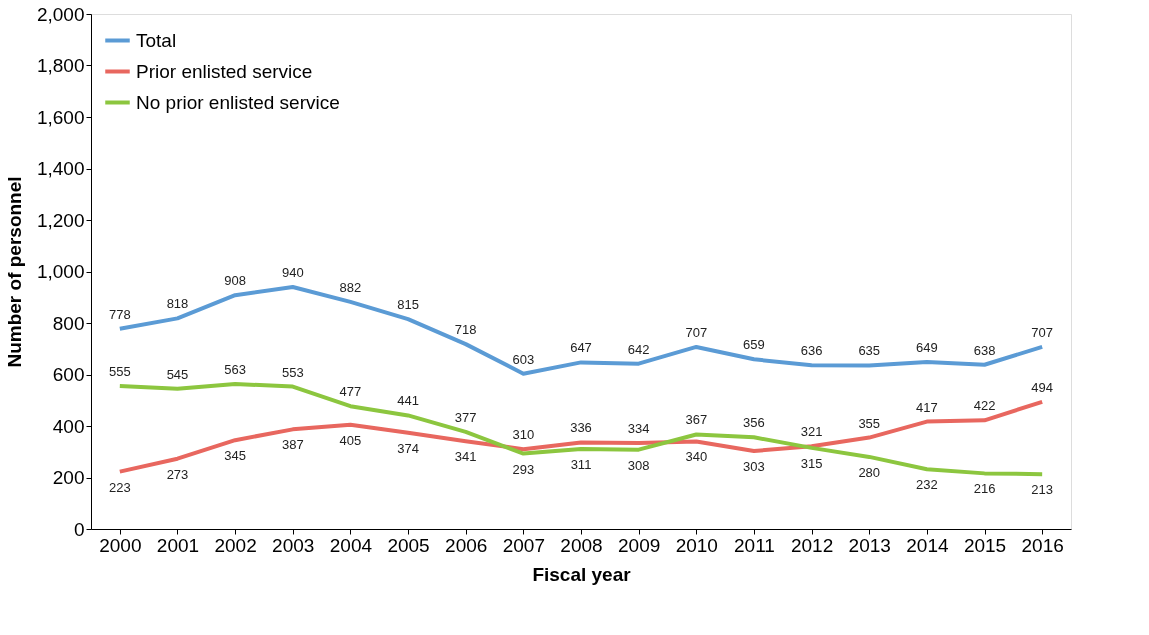  Describe the element at coordinates (120, 545) in the screenshot. I see `x-tick-label: 2000` at that location.